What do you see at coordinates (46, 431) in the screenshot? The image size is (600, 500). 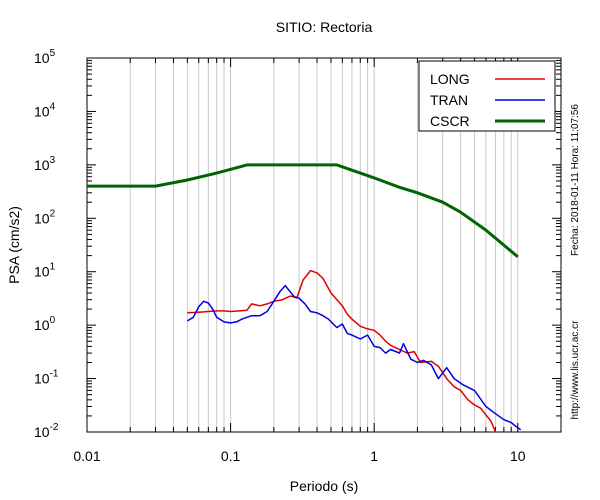 I see `y-tick-label: 10⁻²` at bounding box center [46, 431].